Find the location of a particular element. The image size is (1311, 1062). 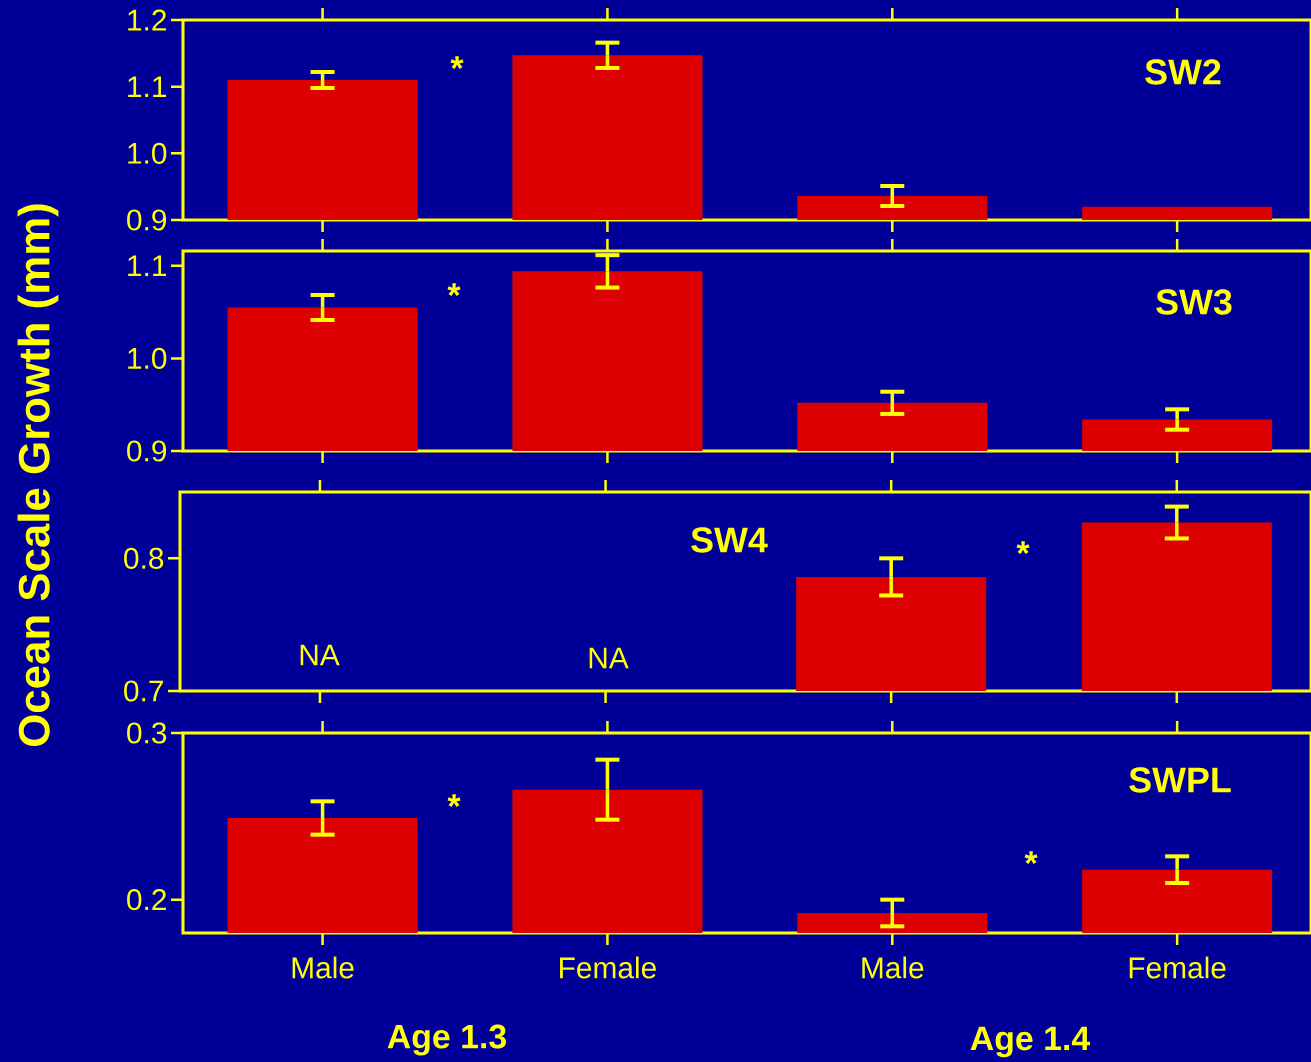

y-tick-label: 0.8 is located at coordinates (144, 558).